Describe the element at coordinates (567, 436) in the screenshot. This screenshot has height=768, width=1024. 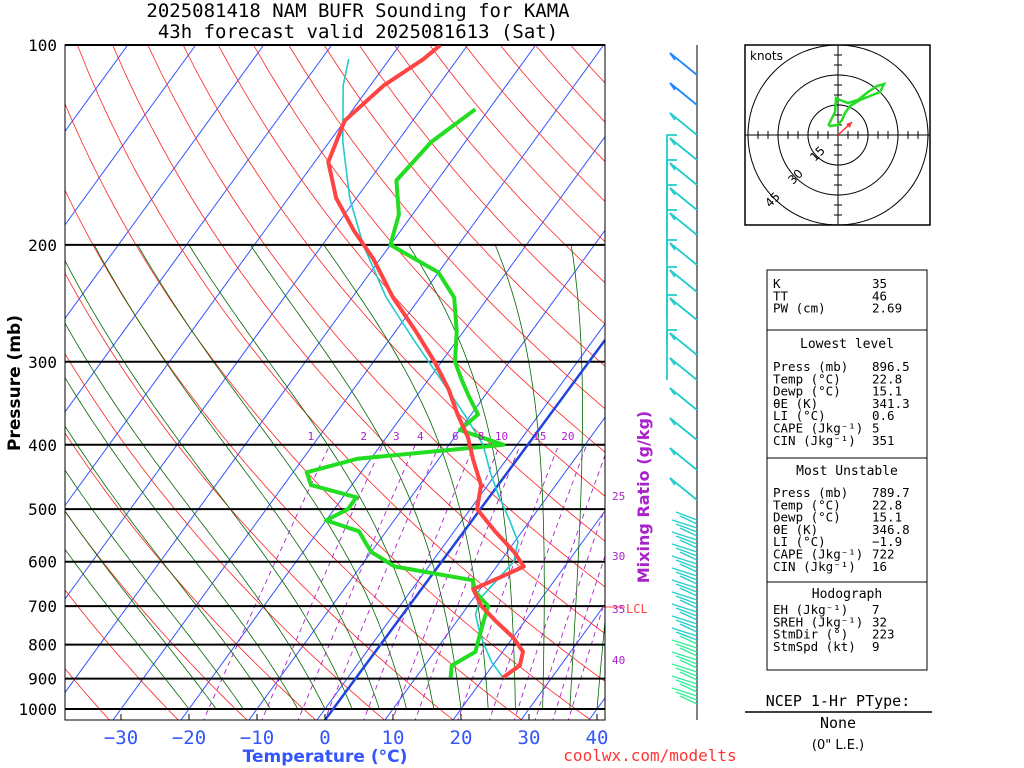
I see `mixing-ratio-tick-label: 20` at that location.